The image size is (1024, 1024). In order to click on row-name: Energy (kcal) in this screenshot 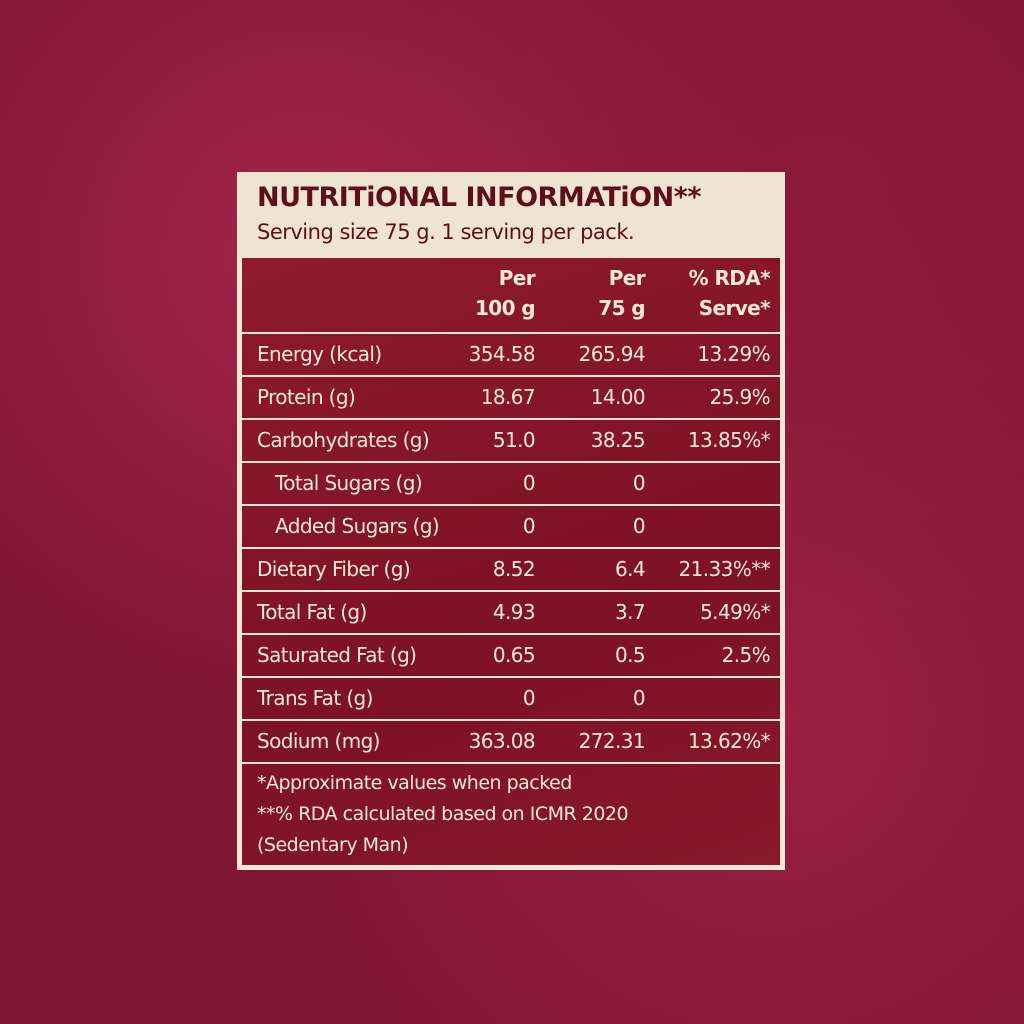, I will do `click(319, 354)`.